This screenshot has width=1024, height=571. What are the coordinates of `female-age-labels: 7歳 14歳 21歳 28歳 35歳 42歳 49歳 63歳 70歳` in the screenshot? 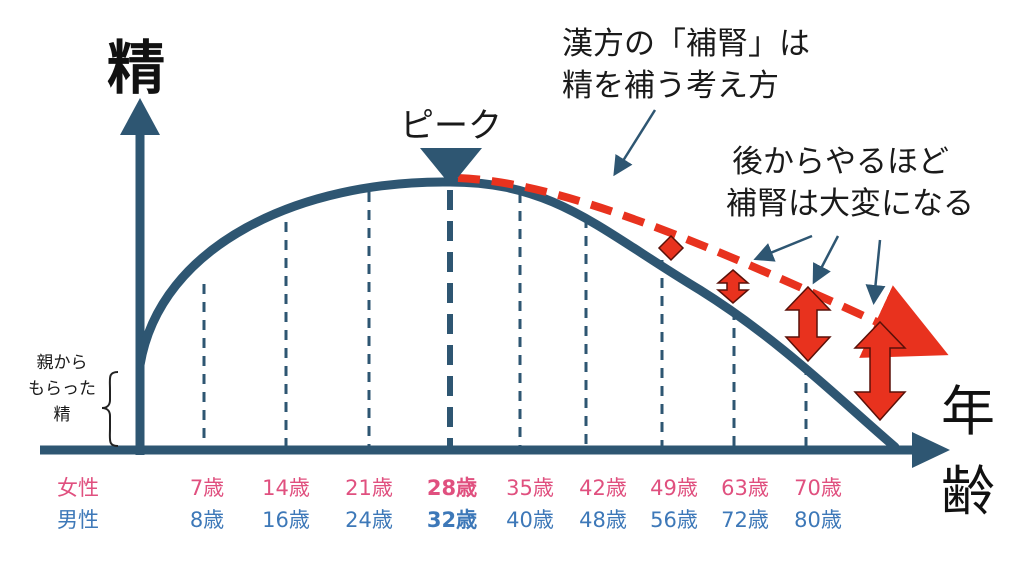 It's located at (516, 488).